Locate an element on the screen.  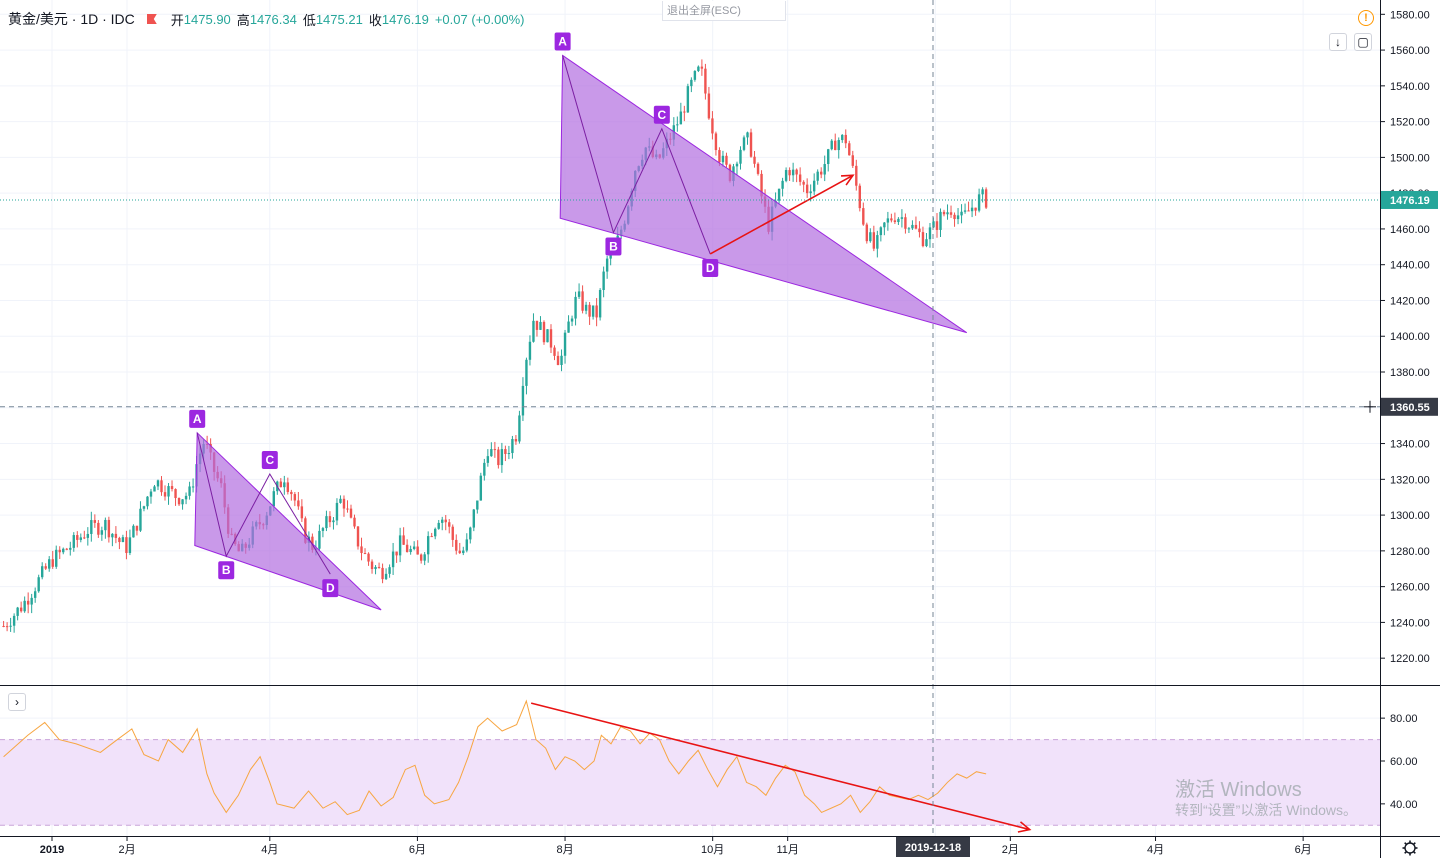
symbol-title: 黄金/美元 · 1D · IDC is located at coordinates (71, 19).